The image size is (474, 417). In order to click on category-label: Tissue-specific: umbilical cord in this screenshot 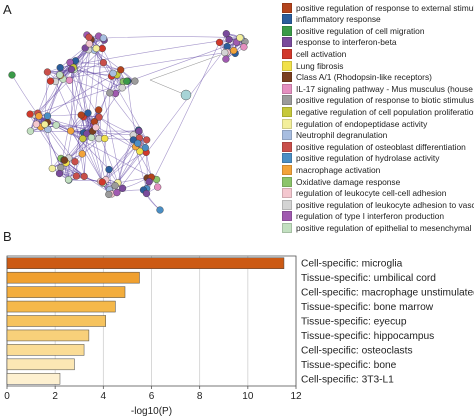, I will do `click(368, 278)`.